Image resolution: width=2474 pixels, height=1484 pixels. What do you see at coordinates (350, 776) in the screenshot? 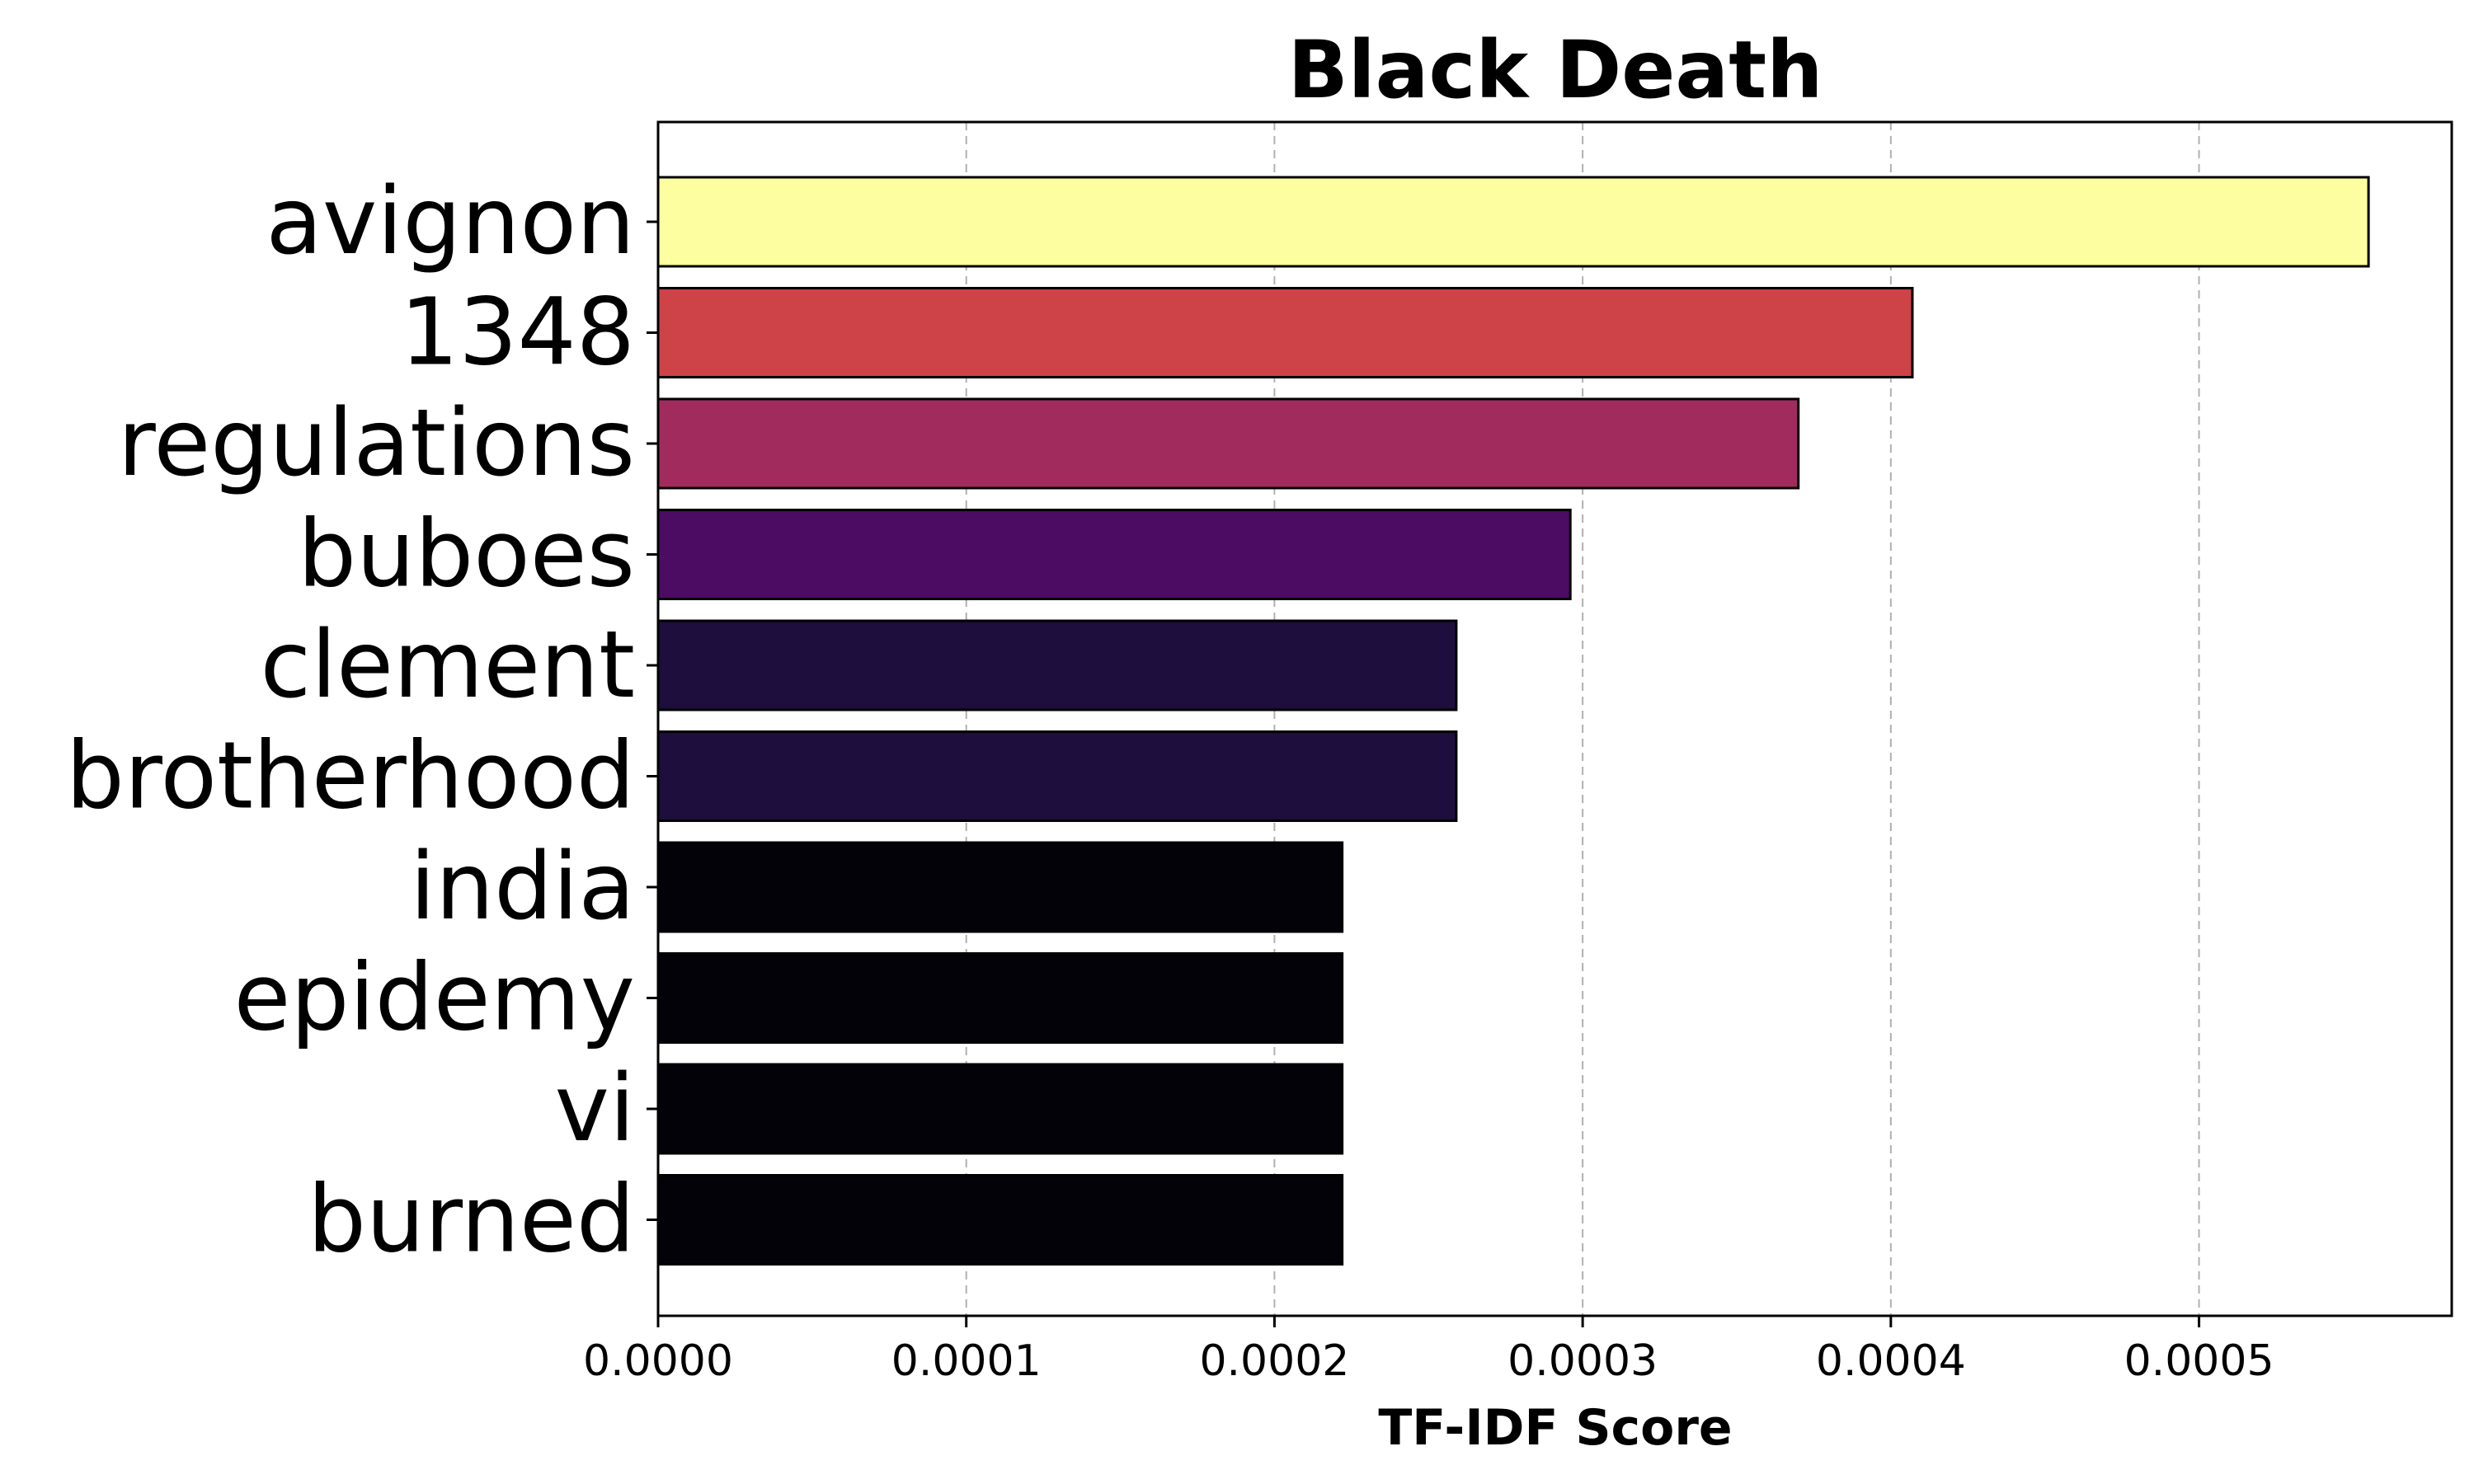
I see `y-tick-label: brotherhood` at bounding box center [350, 776].